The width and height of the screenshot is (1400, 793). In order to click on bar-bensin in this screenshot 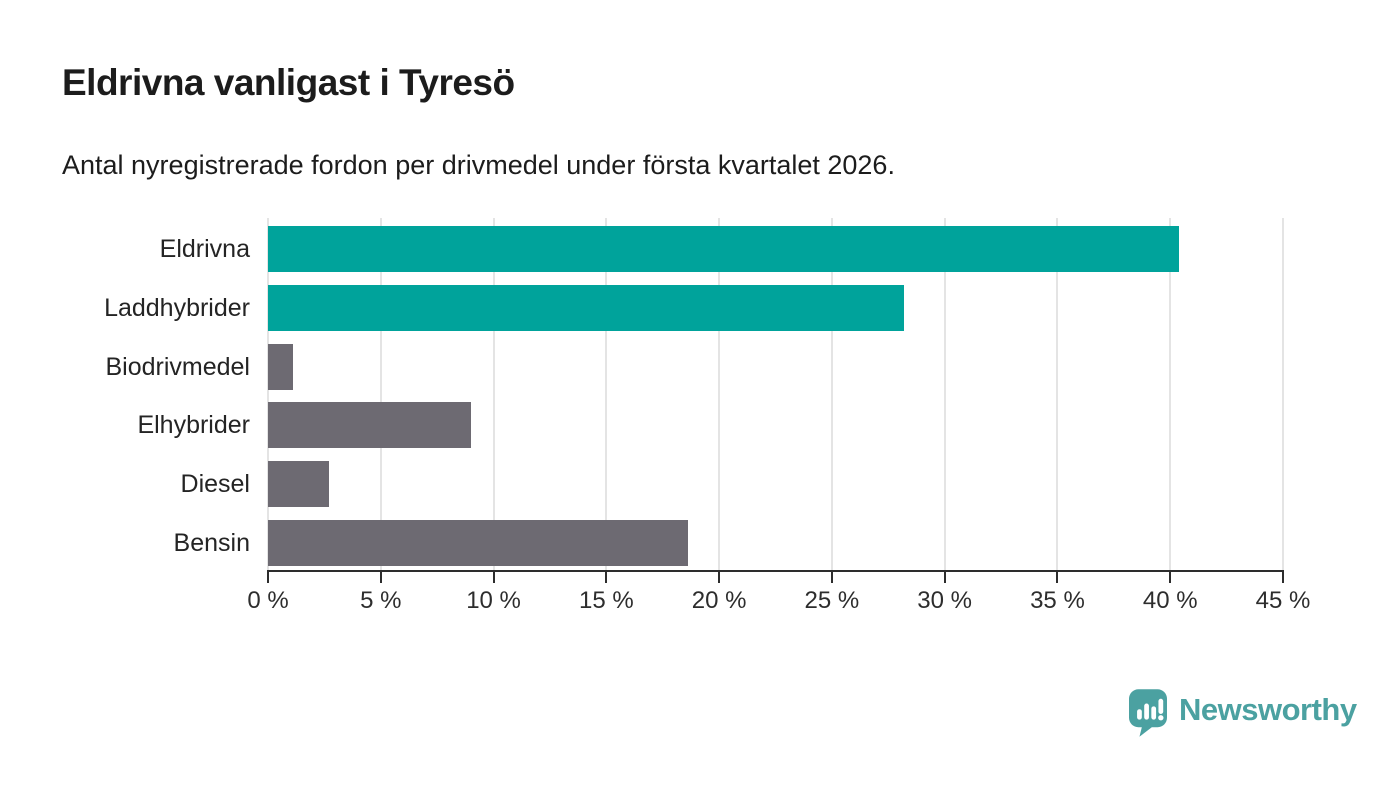, I will do `click(478, 542)`.